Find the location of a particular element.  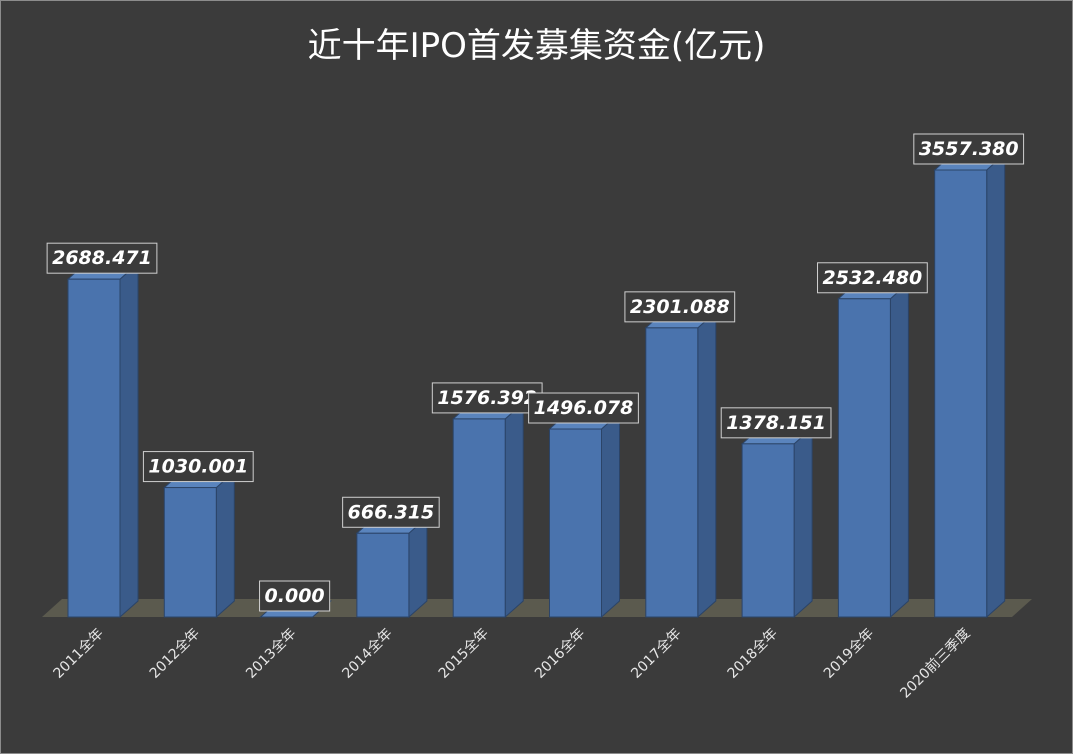

data-label: 1030.001 is located at coordinates (198, 467).